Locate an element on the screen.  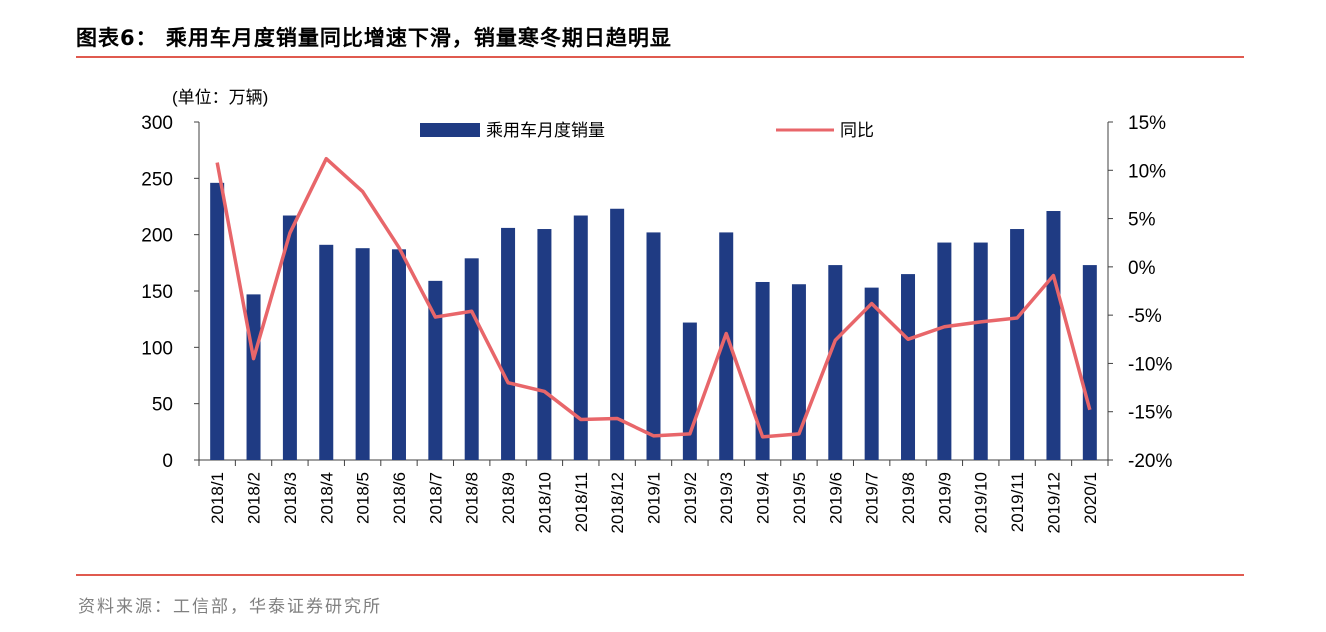
x-tick-label: 2018/10 is located at coordinates (544, 502).